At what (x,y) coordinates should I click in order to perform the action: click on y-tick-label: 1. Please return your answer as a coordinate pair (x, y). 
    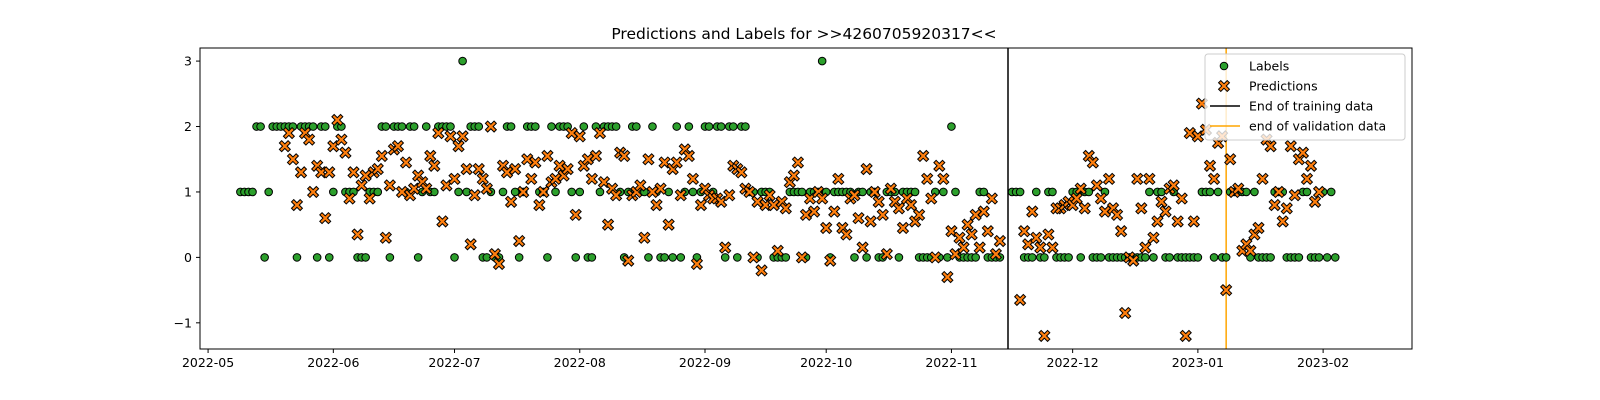
    Looking at the image, I should click on (188, 191).